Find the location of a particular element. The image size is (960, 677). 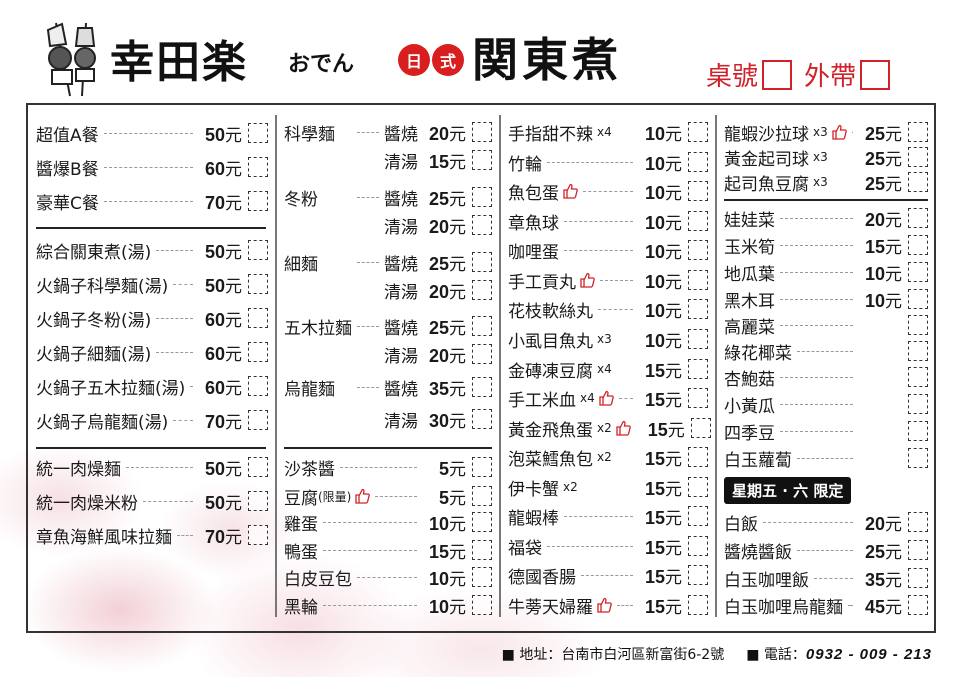

menu-item: 伊卡蟹 x2 15元 is located at coordinates (608, 487).